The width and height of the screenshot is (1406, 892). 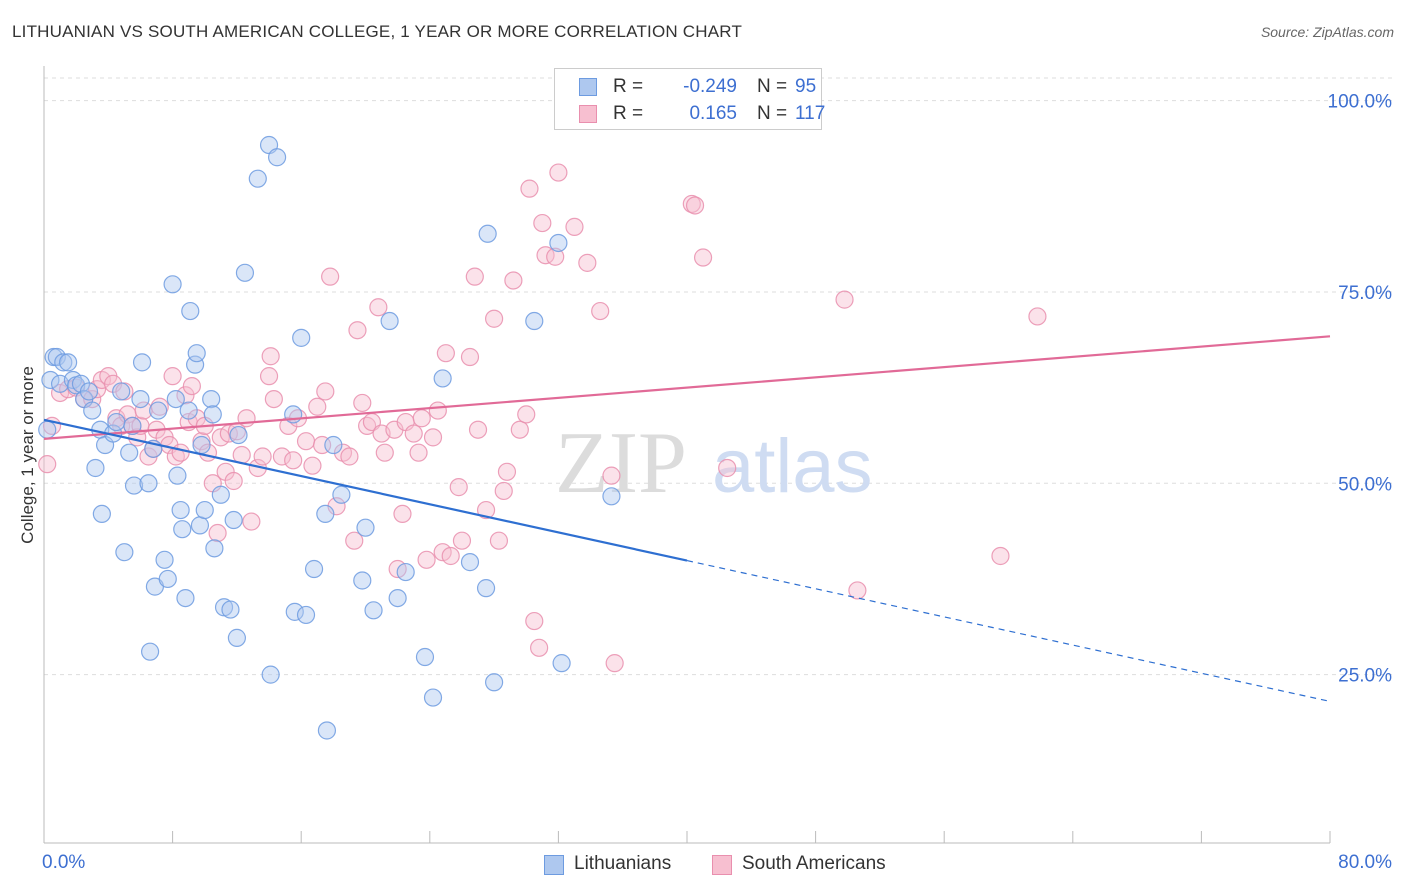 What do you see at coordinates (588, 114) in the screenshot?
I see `south-americans-swatch-icon` at bounding box center [588, 114].